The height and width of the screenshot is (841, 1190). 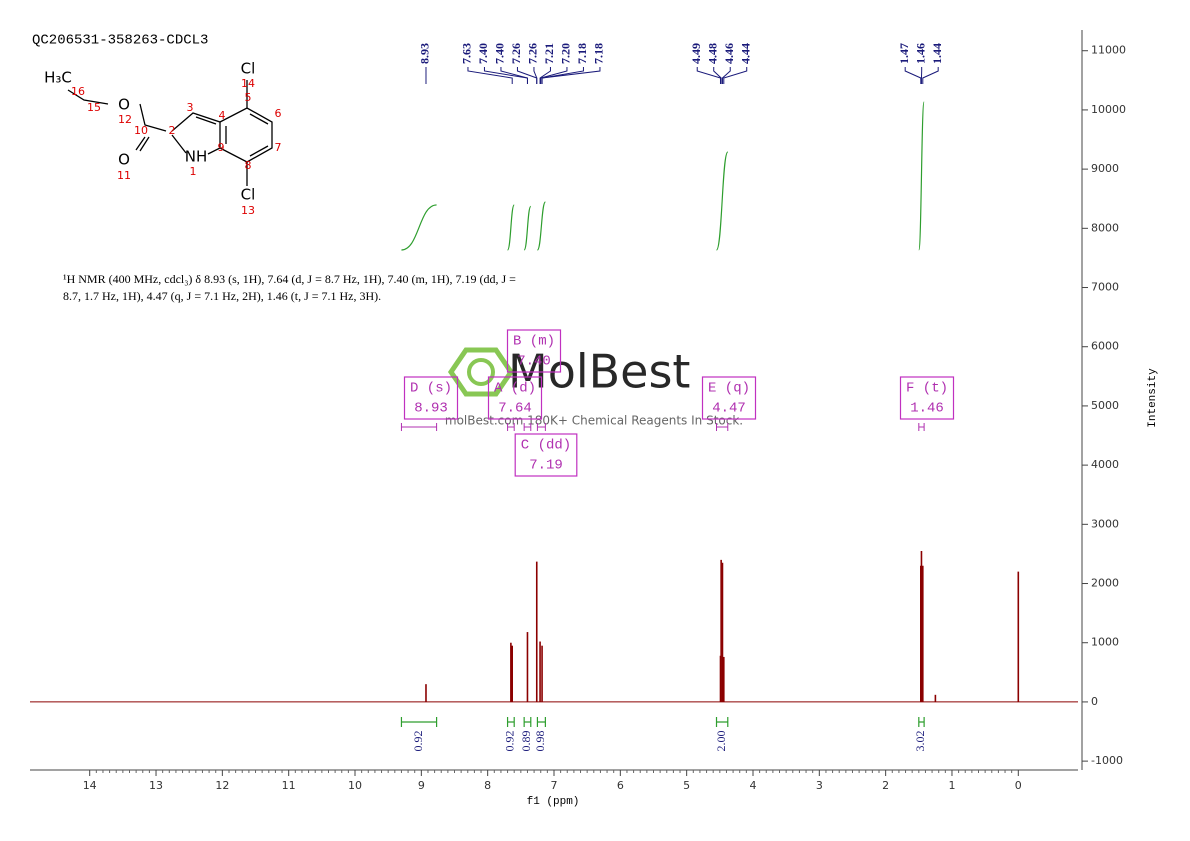 I want to click on y-tick-label: 10000, so click(x=1108, y=109).